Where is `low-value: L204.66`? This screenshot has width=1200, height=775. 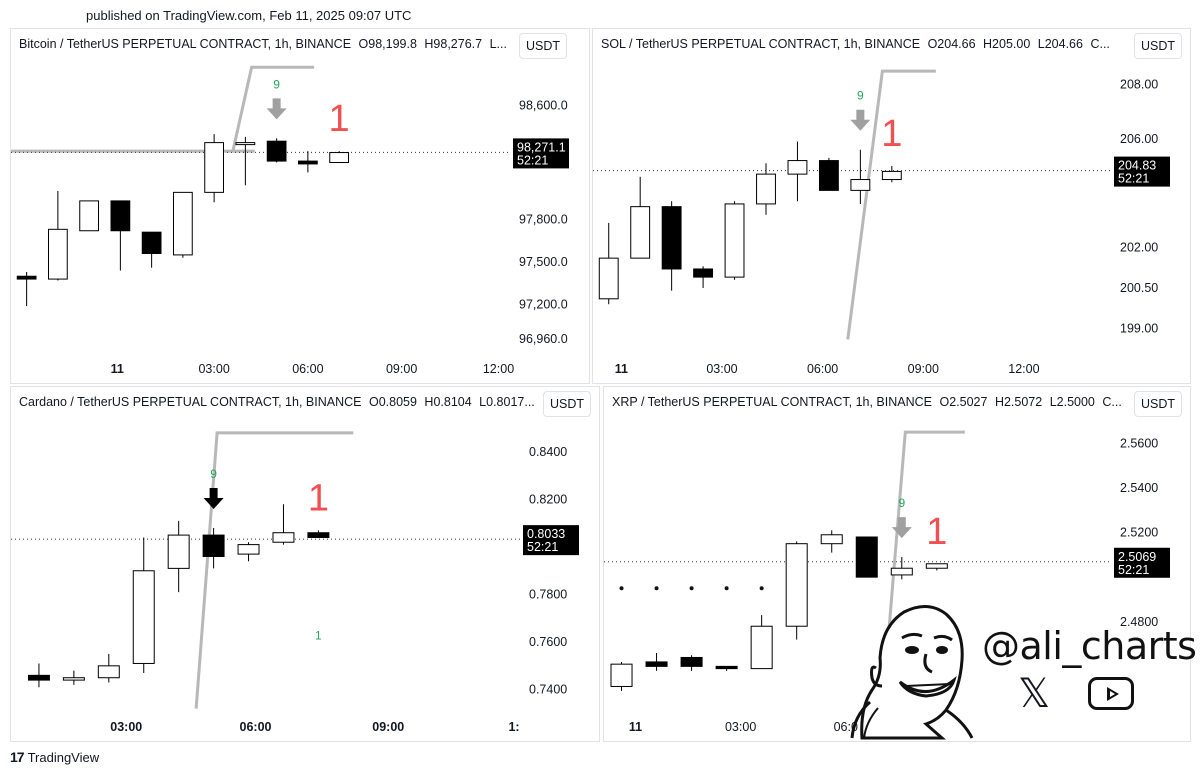
low-value: L204.66 is located at coordinates (1060, 44).